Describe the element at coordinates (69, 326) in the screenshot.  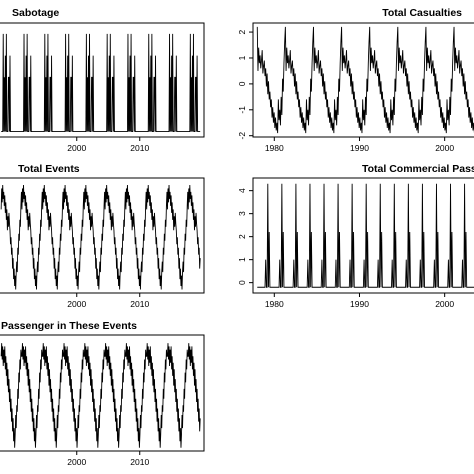
I see `panel-title-passenger-in-these-events: Passenger in These Events` at that location.